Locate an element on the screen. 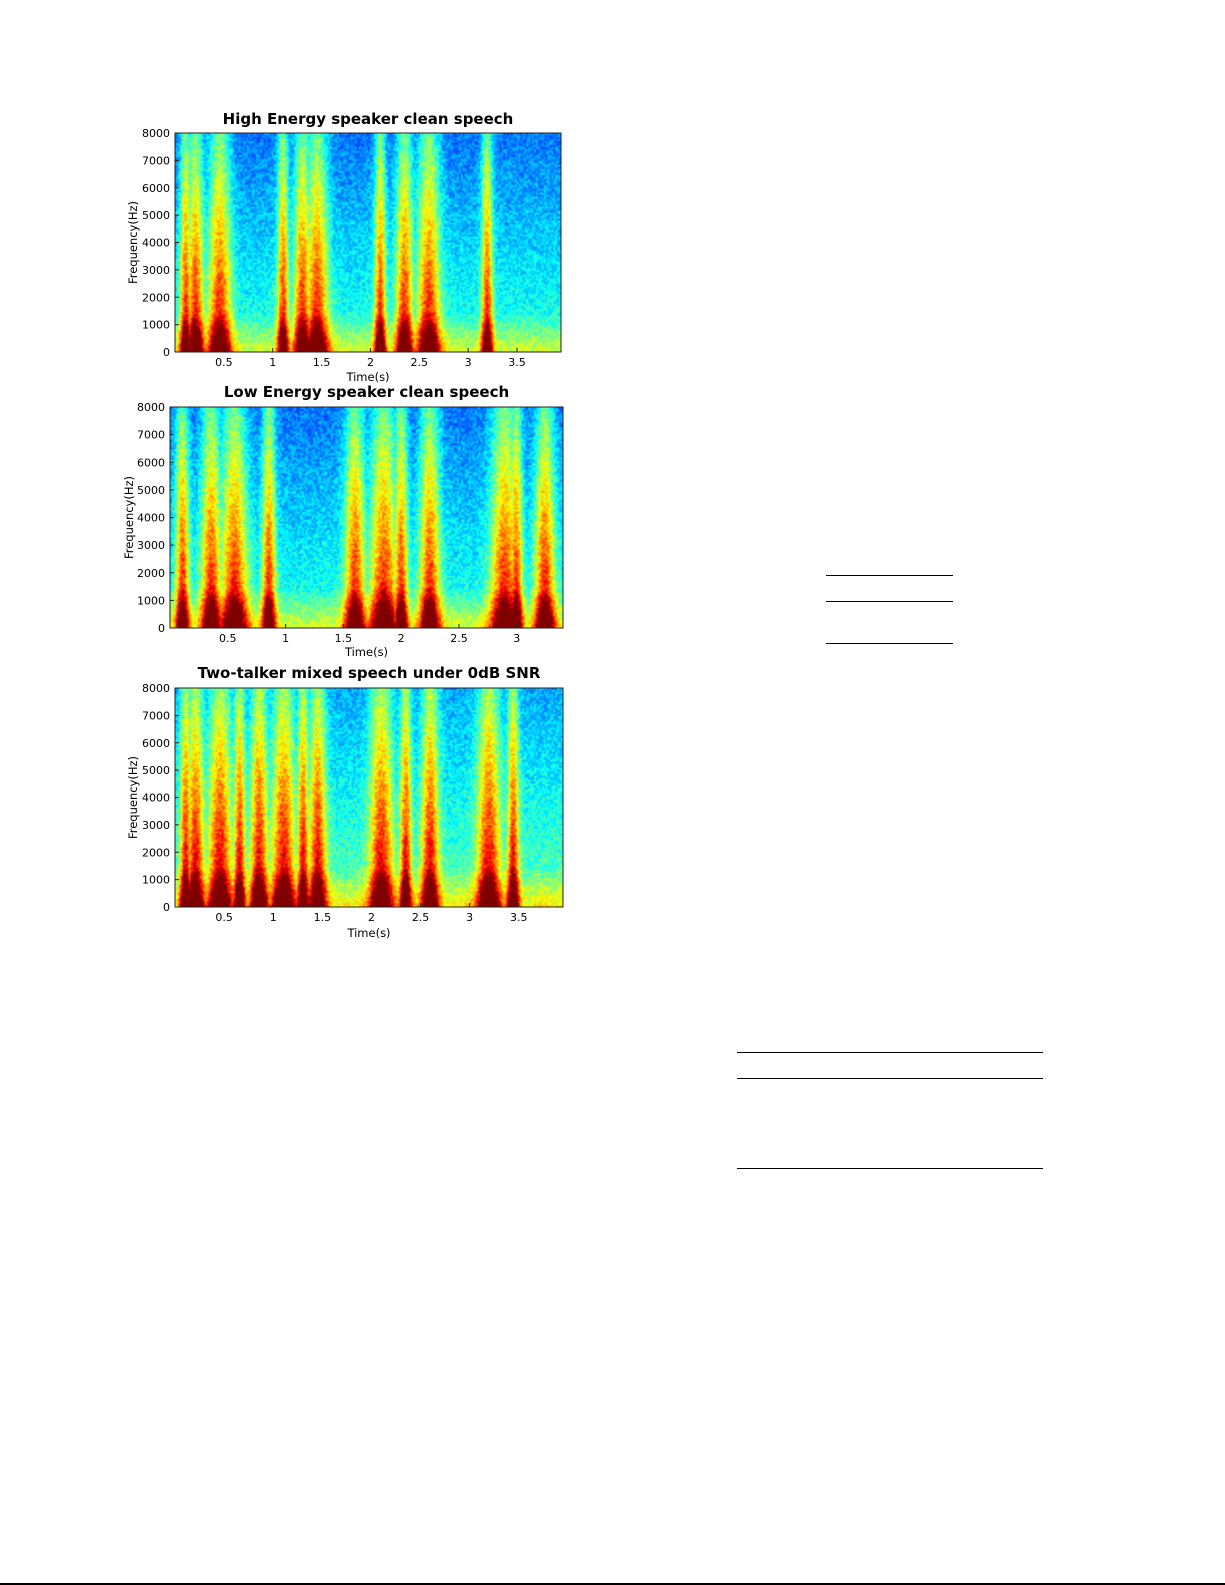  table-rule-1-top is located at coordinates (889, 575).